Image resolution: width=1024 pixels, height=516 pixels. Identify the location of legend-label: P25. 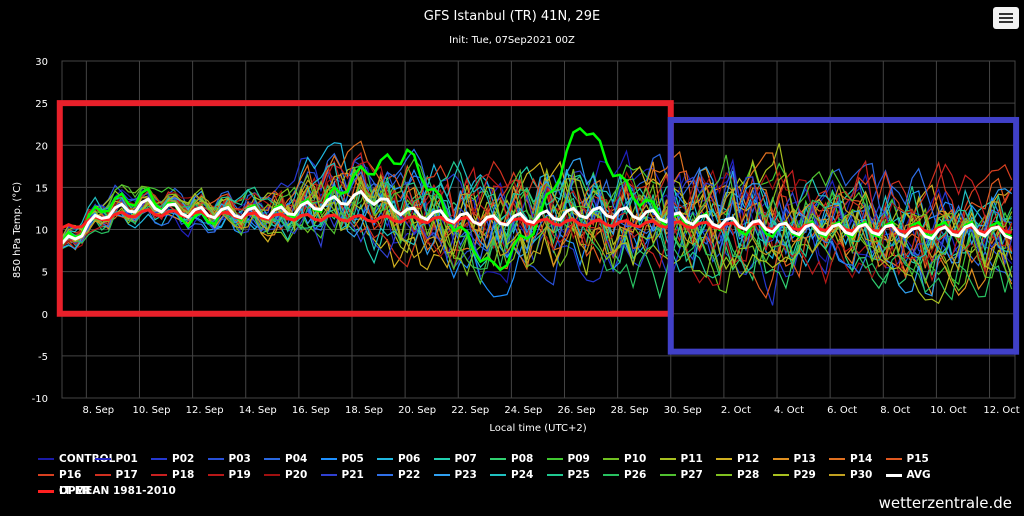
(578, 475).